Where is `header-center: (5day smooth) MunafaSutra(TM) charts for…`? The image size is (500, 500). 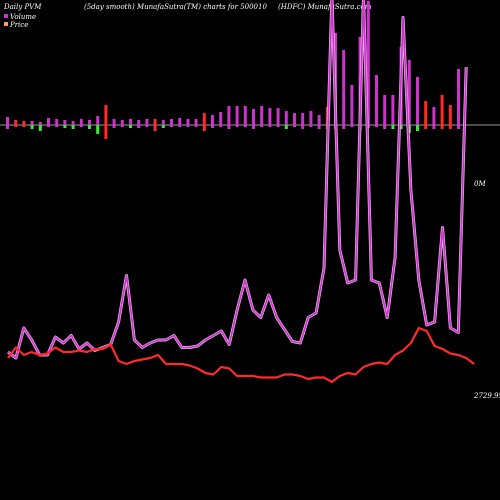 header-center: (5day smooth) MunafaSutra(TM) charts for… is located at coordinates (175, 7).